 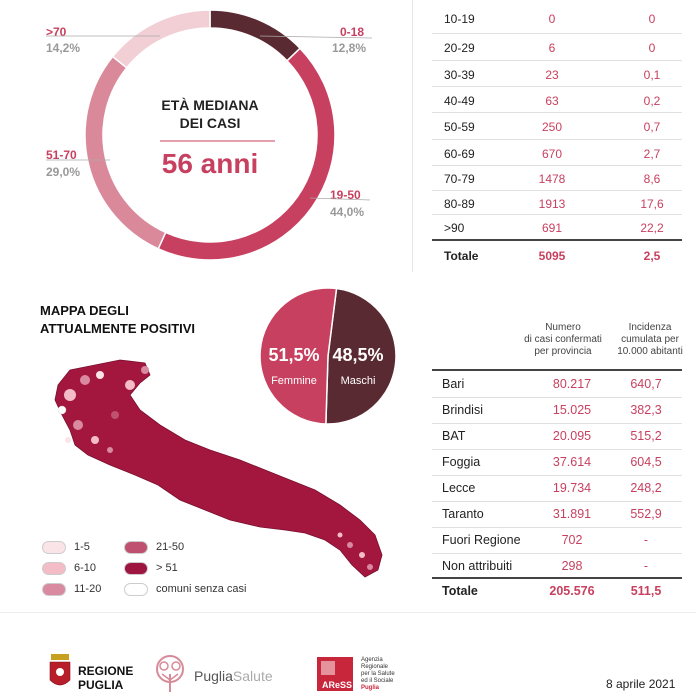 I want to click on puglia-region-shape, so click(x=218, y=468).